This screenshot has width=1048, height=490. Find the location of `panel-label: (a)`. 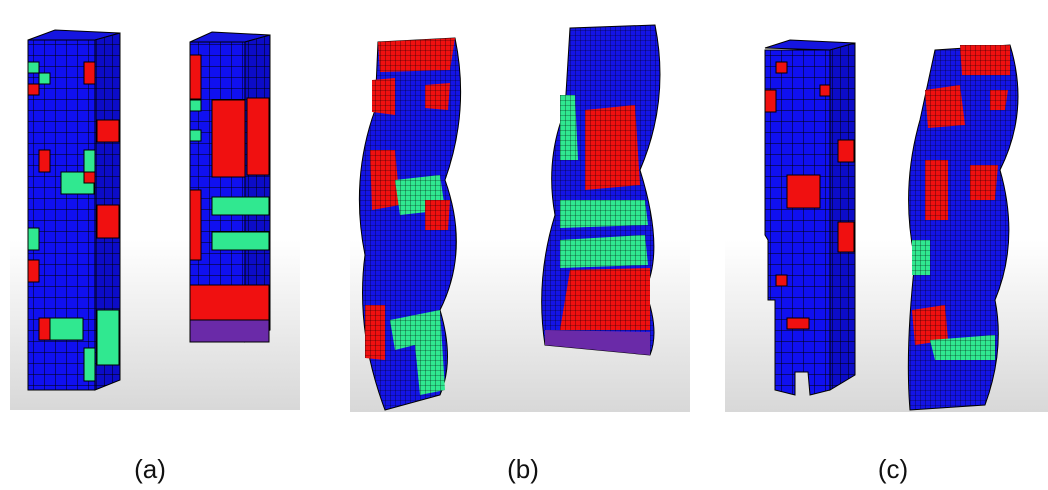

panel-label: (a) is located at coordinates (150, 469).